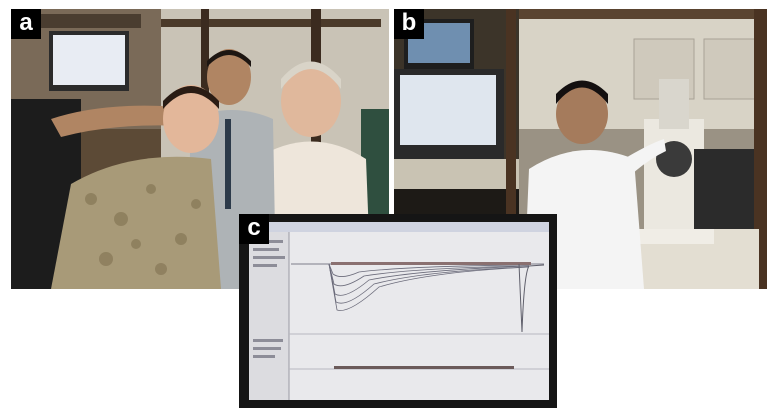 This screenshot has width=775, height=408. What do you see at coordinates (26, 24) in the screenshot?
I see `panel-label-a: a` at bounding box center [26, 24].